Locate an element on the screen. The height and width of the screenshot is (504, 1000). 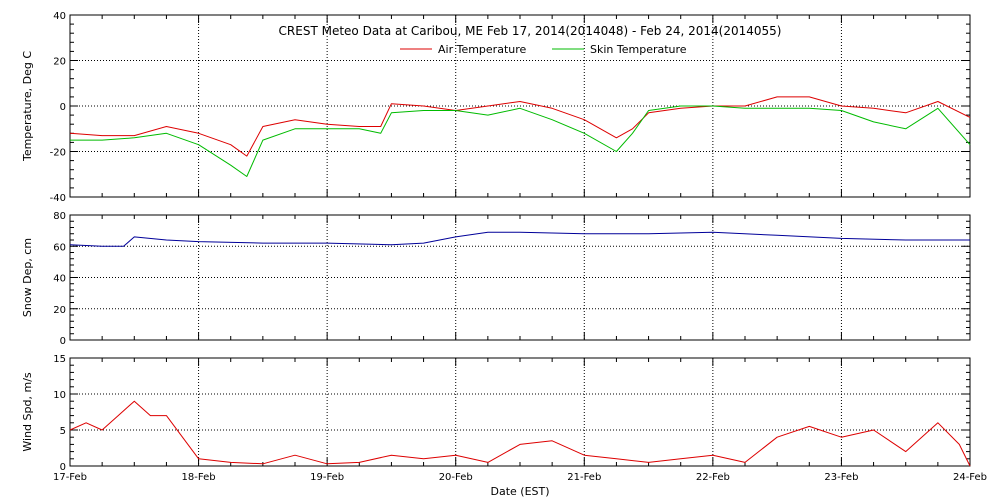
legend-label-air-temperature: Air Temperature is located at coordinates (482, 49).